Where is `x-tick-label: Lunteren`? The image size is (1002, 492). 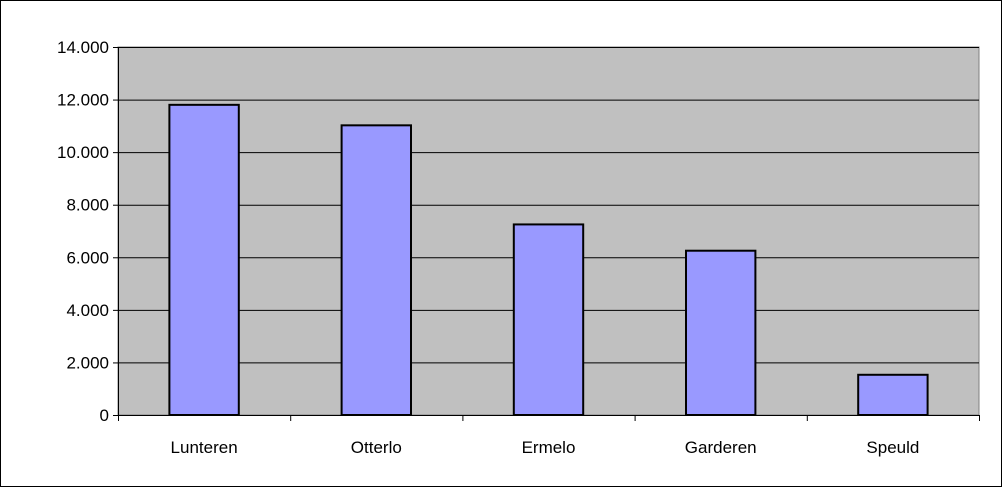
x-tick-label: Lunteren is located at coordinates (204, 447).